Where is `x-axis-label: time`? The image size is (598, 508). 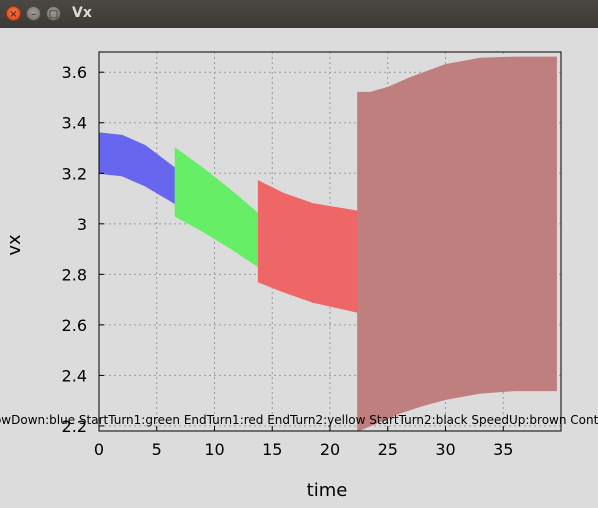 x-axis-label: time is located at coordinates (327, 490).